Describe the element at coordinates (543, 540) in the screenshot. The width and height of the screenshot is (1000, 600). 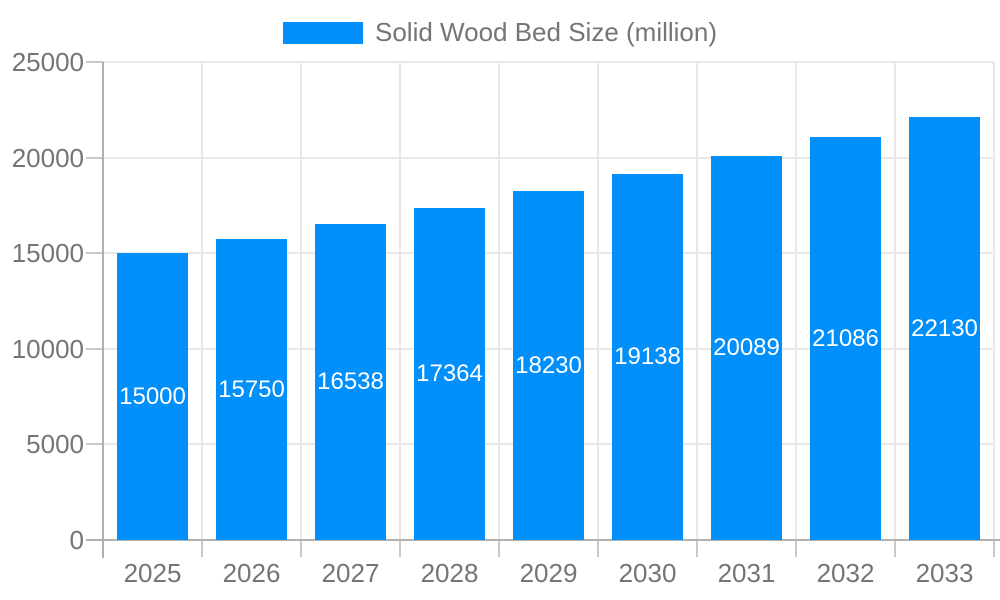
I see `x-axis-line` at that location.